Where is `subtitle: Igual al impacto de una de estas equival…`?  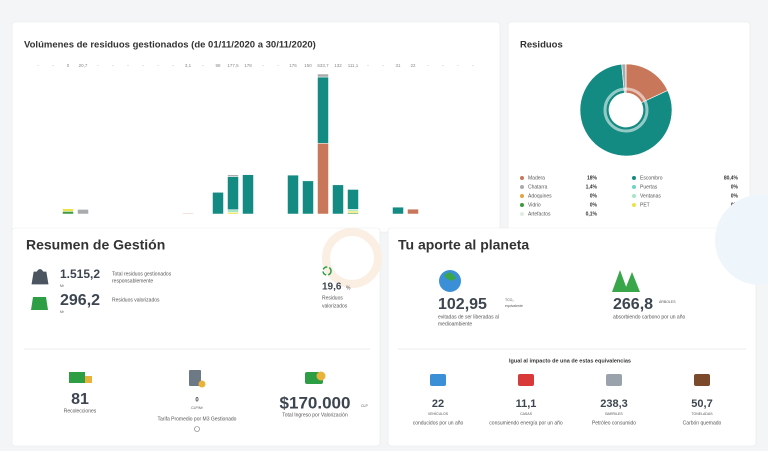
subtitle: Igual al impacto de una de estas equival… is located at coordinates (570, 361).